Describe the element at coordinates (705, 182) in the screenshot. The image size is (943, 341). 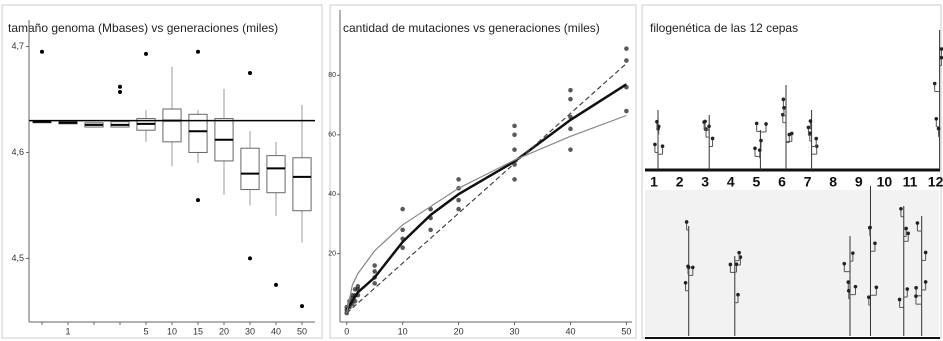
I see `strain-label: 3` at that location.